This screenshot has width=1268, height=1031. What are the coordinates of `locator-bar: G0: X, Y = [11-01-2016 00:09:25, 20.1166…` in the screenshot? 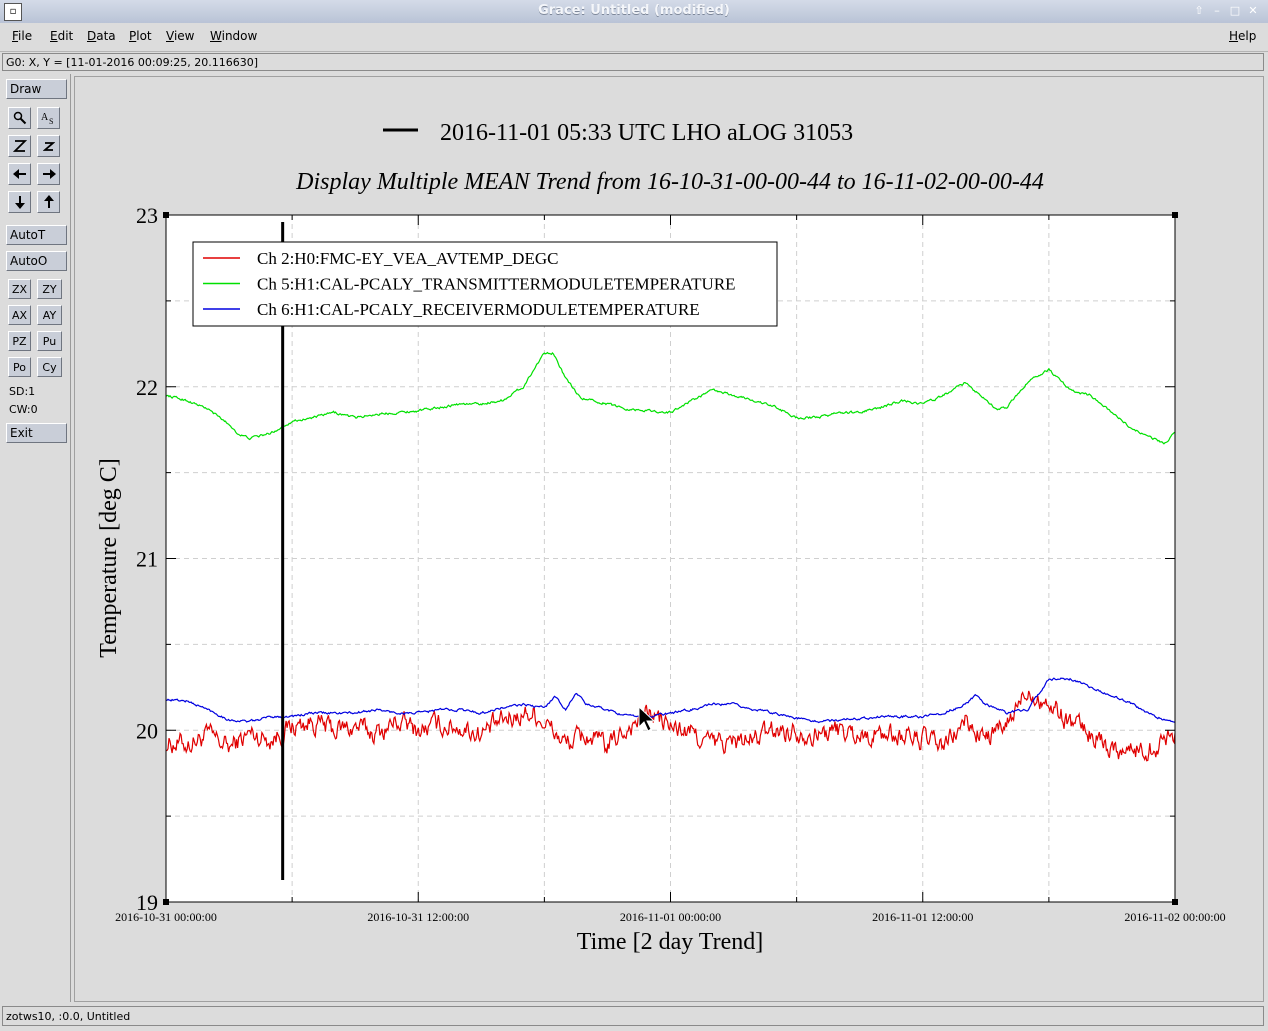 It's located at (633, 62).